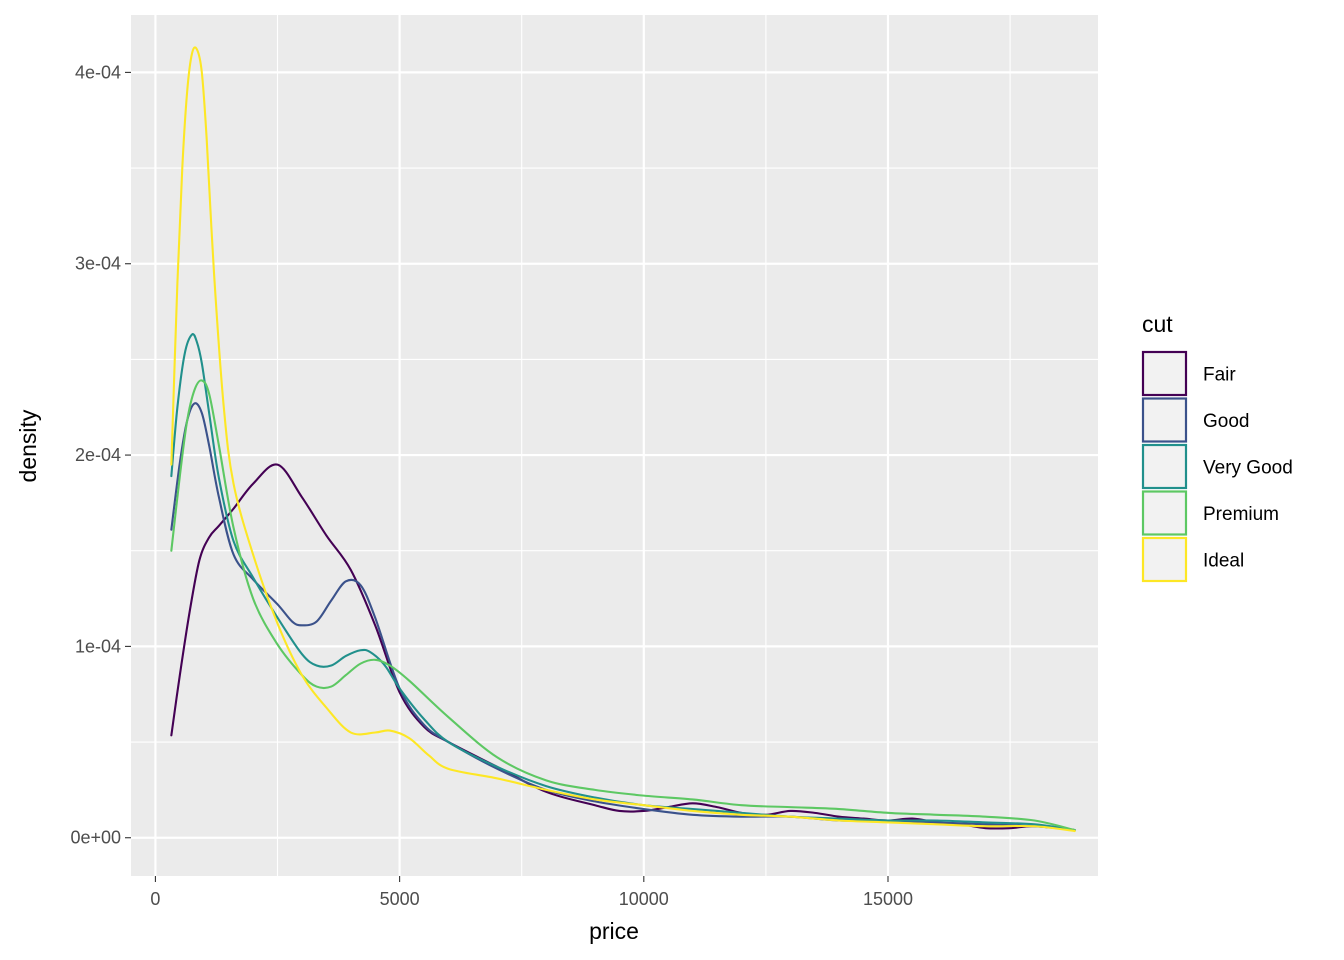 The height and width of the screenshot is (960, 1344). Describe the element at coordinates (1164, 420) in the screenshot. I see `legend-key-good` at that location.